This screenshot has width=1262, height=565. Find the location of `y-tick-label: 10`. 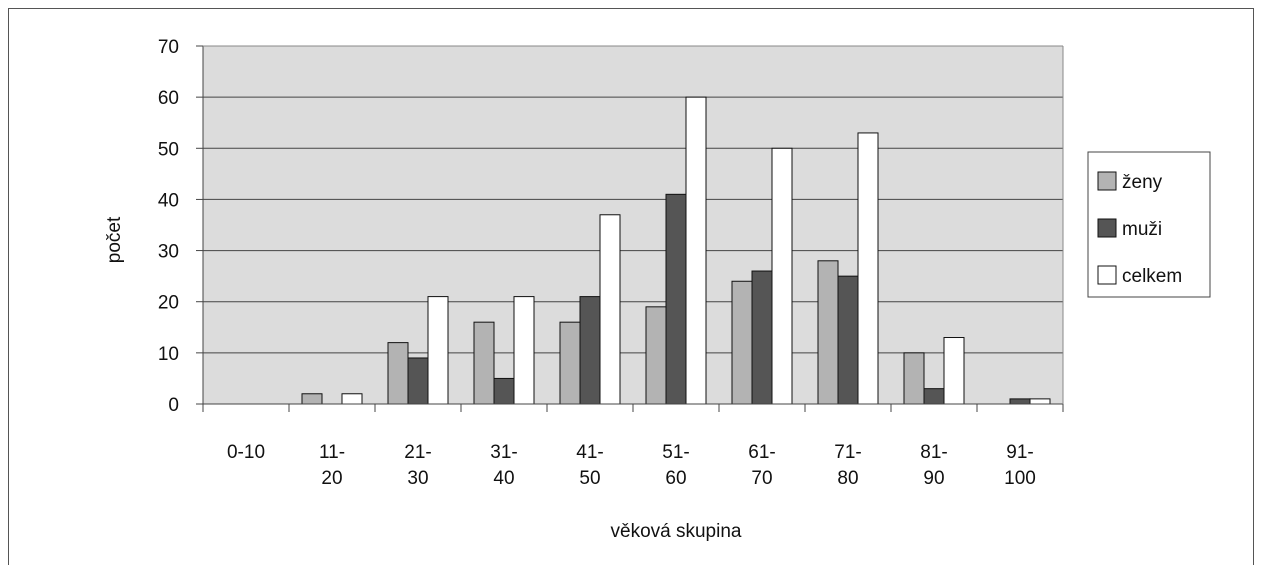

y-tick-label: 10 is located at coordinates (168, 354).